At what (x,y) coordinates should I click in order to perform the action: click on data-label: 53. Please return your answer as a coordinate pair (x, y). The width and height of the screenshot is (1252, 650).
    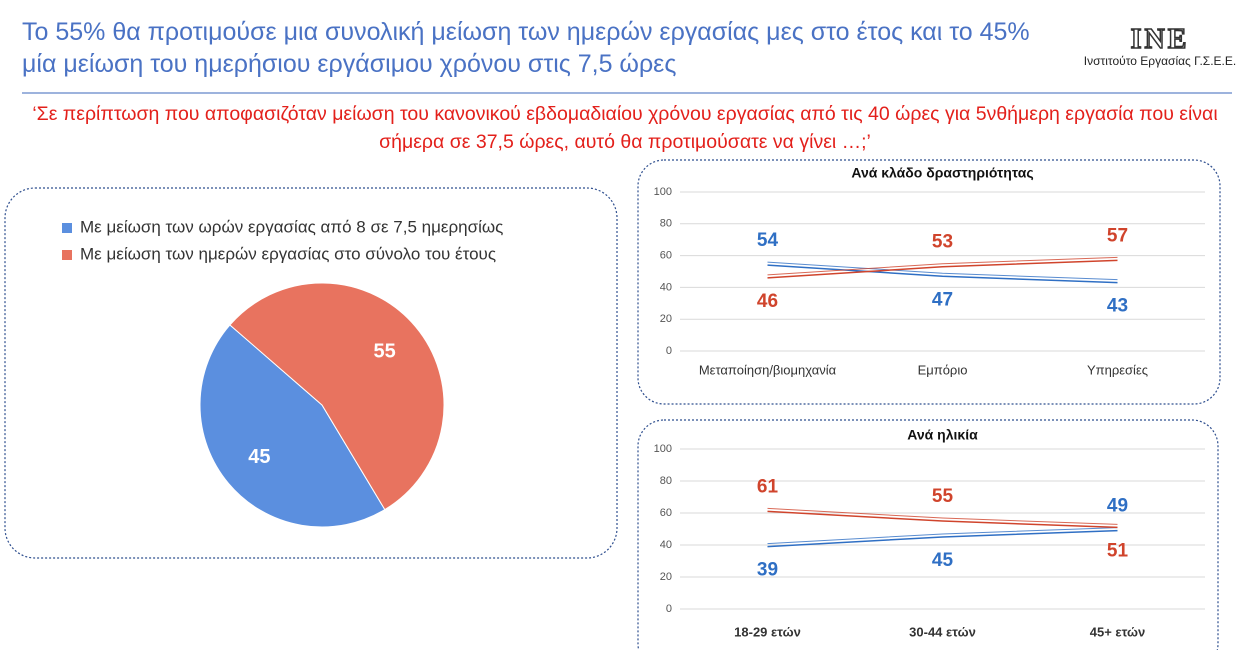
    Looking at the image, I should click on (942, 242).